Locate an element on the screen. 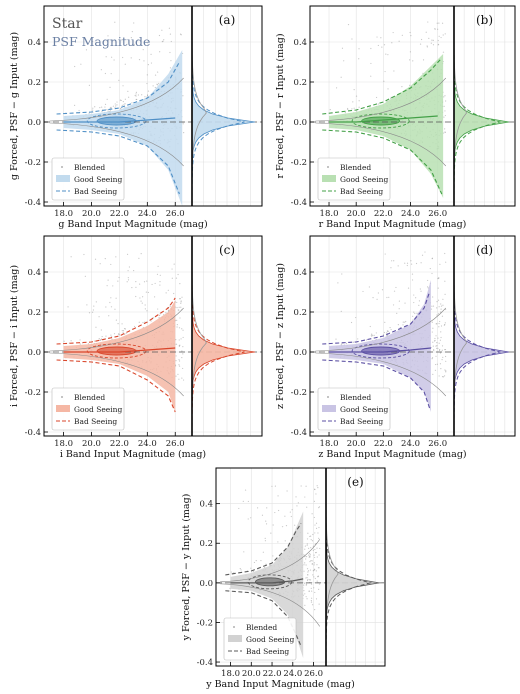 This screenshot has height=694, width=520. x-tick-label: 26.0 is located at coordinates (175, 214).